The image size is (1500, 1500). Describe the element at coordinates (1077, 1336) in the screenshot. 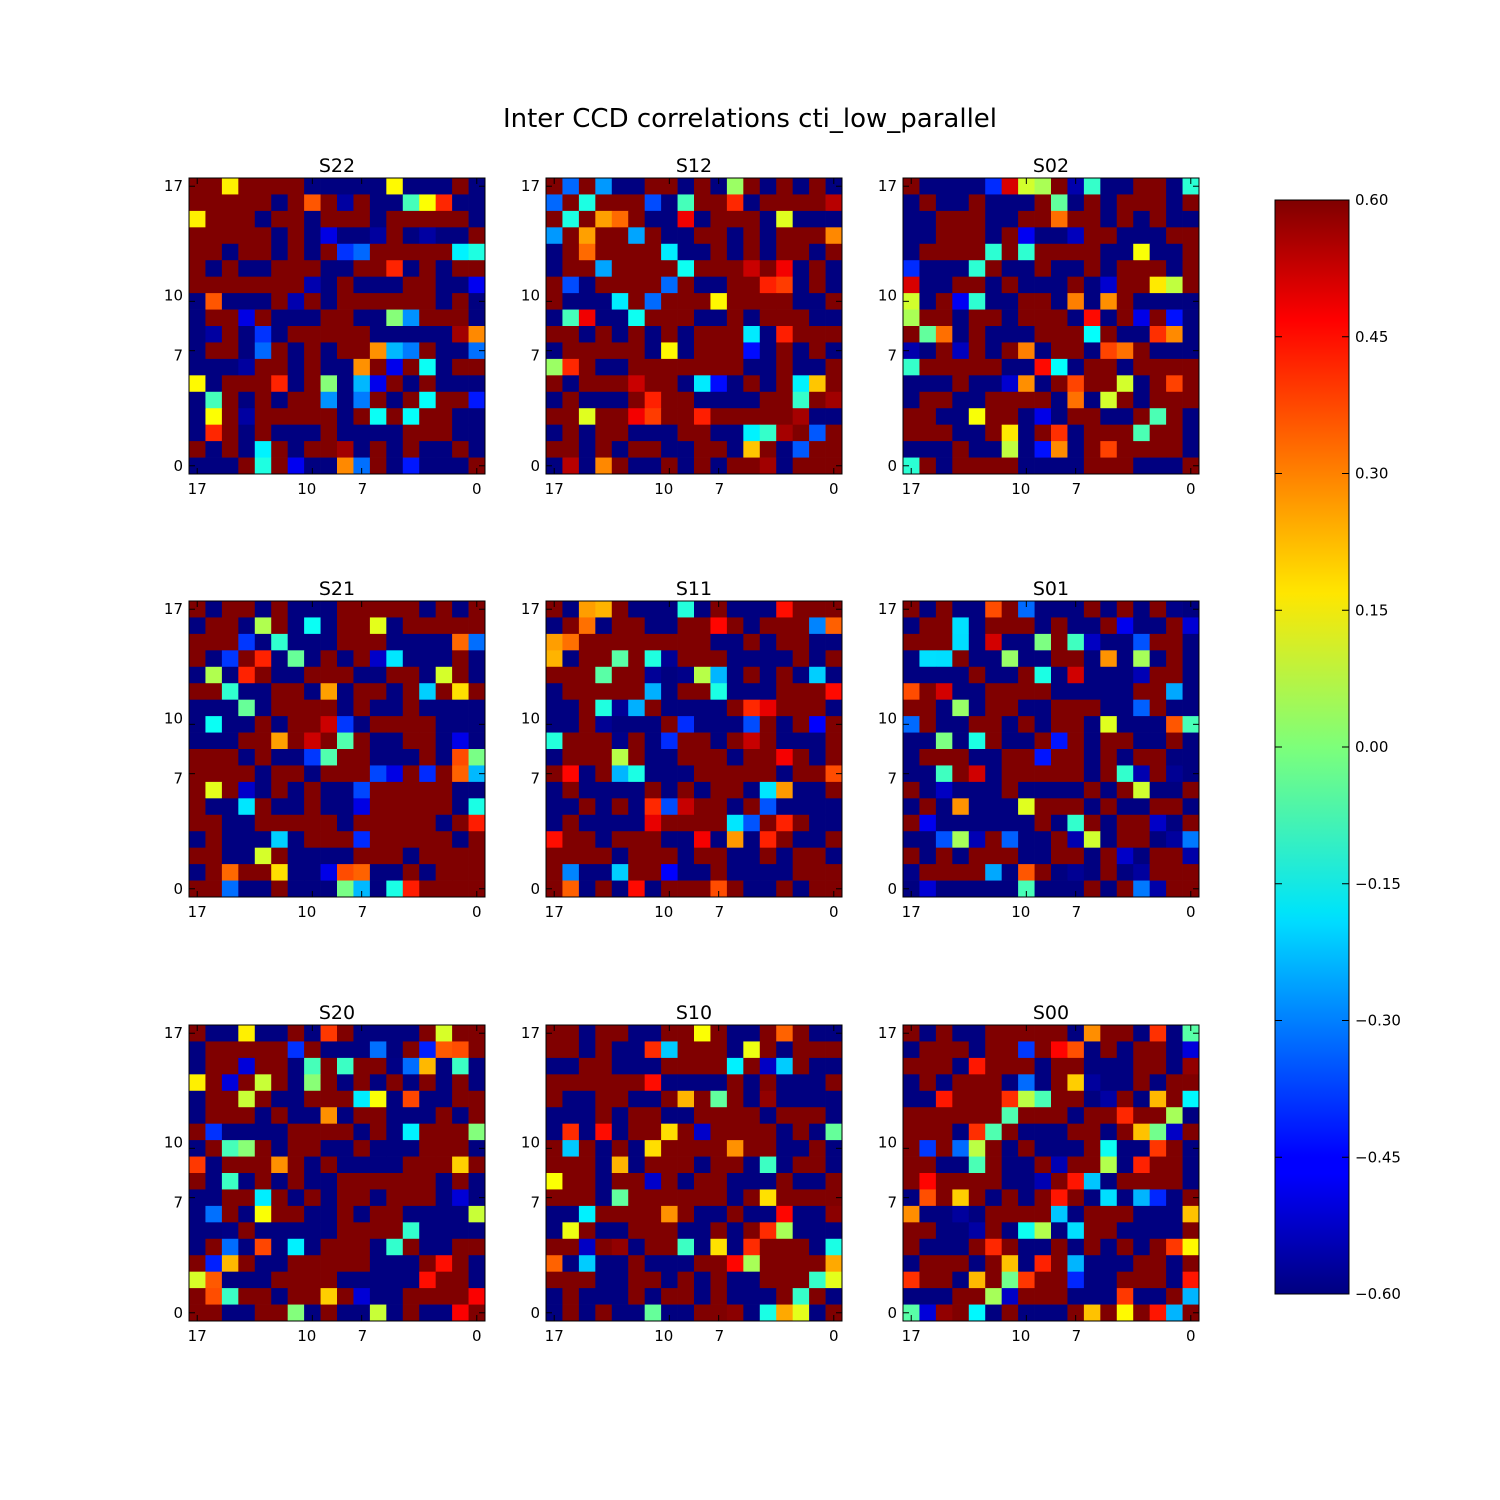

I see `x-tick-label: 7` at that location.